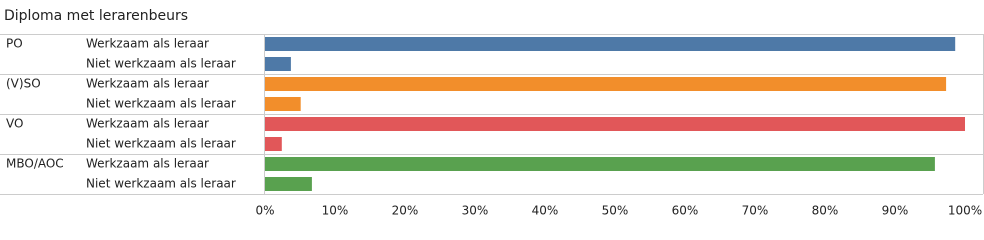 The image size is (984, 240). What do you see at coordinates (14, 124) in the screenshot?
I see `group-label: VO` at bounding box center [14, 124].